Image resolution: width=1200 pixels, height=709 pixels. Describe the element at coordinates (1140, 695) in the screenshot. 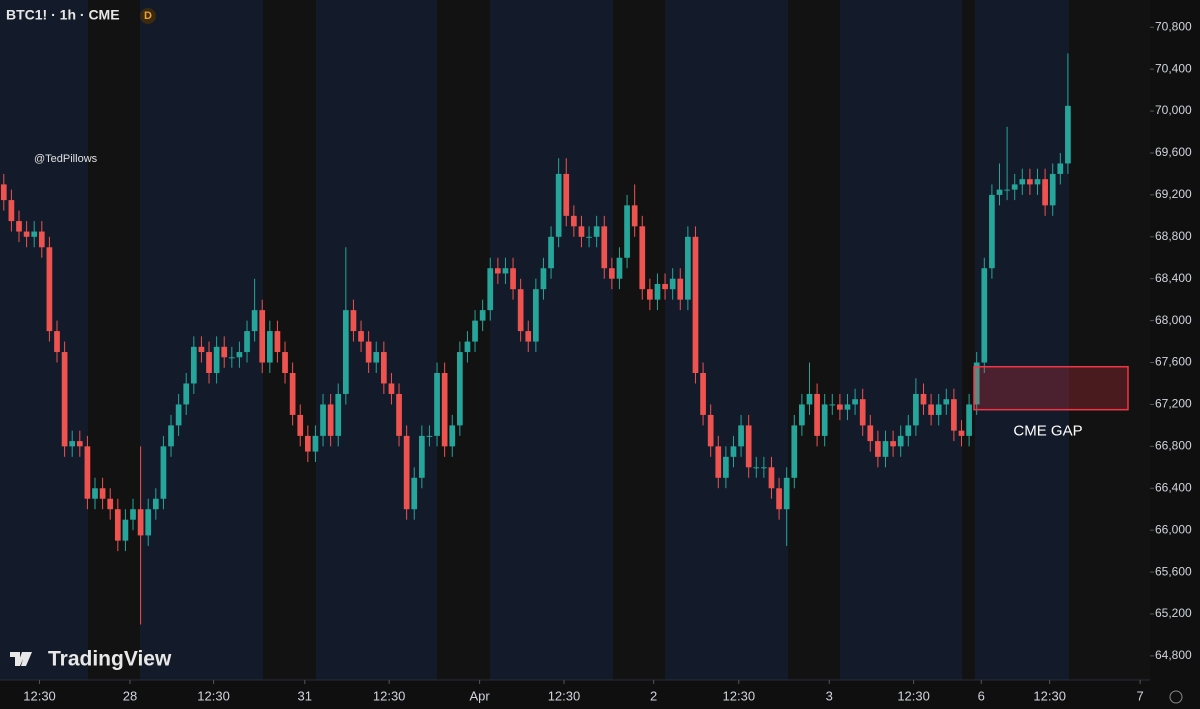

I see `x-tick-label: 7` at that location.